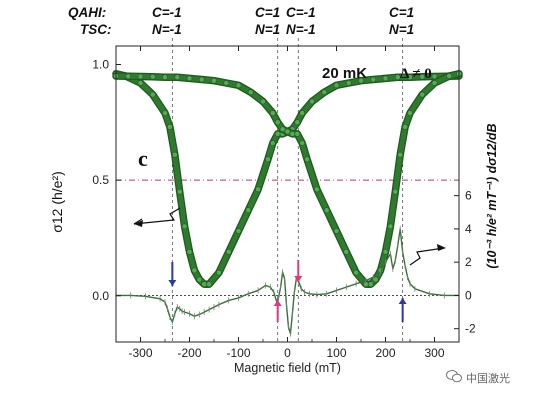 The height and width of the screenshot is (408, 539). I want to click on left-axis-pointer, so click(157, 216).